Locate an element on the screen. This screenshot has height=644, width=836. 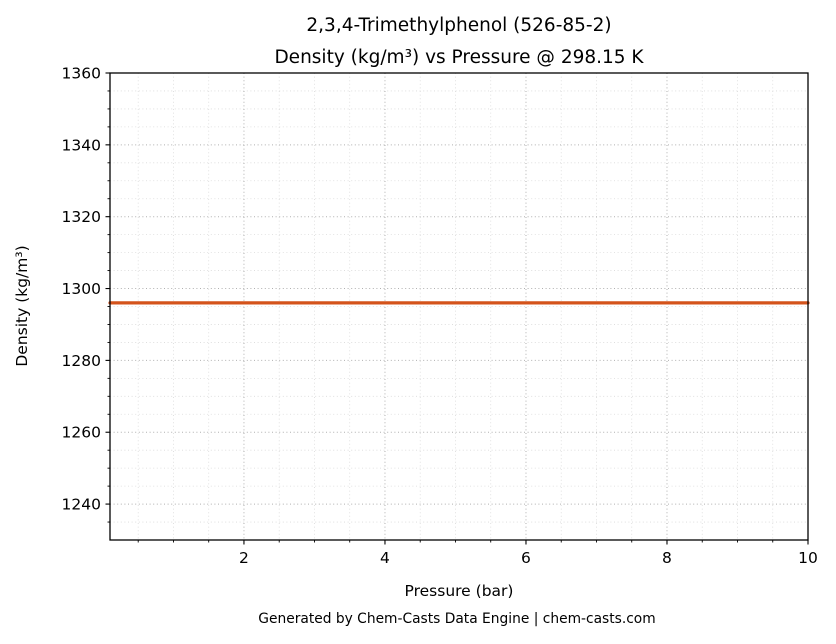
y-tick-label: 1360 is located at coordinates (81, 74).